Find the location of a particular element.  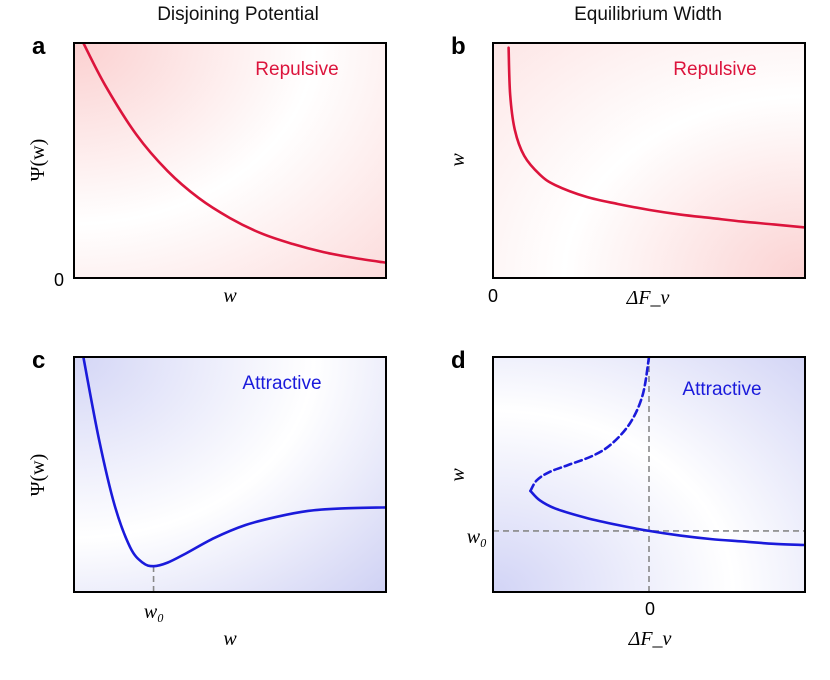

panel-a-label: a is located at coordinates (39, 46).